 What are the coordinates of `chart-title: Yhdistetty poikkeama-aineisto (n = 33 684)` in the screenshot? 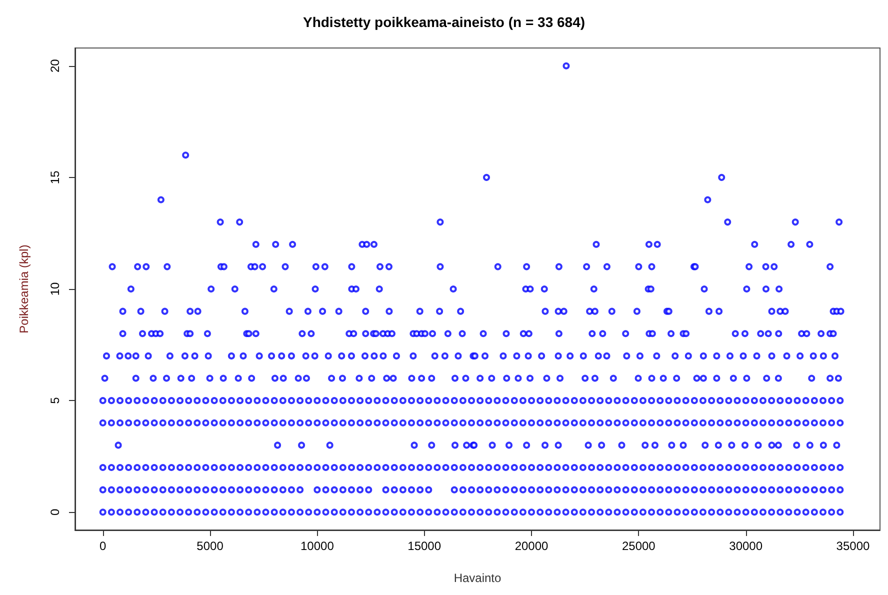 It's located at (444, 22).